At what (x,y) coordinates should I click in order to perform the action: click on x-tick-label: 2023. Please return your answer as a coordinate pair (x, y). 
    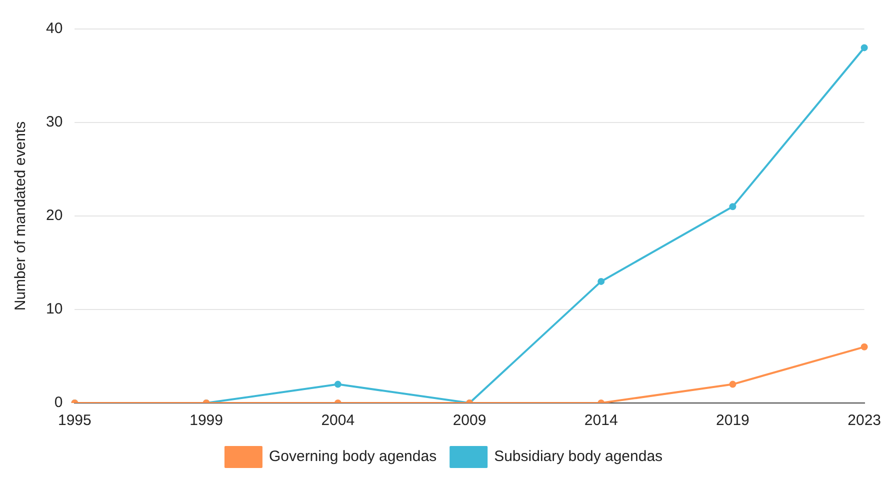
    Looking at the image, I should click on (865, 421).